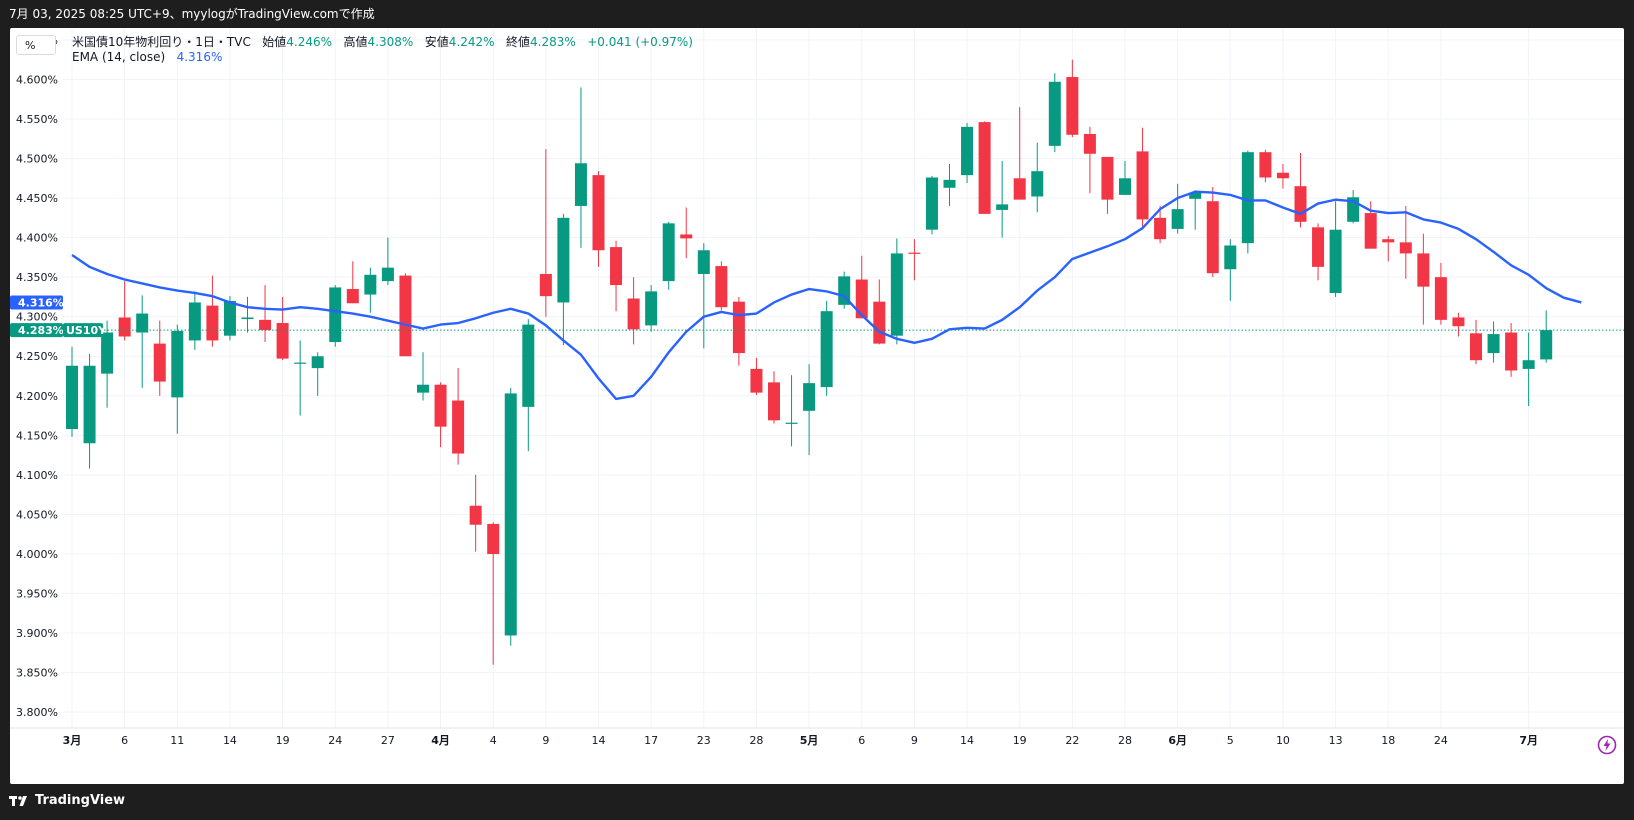 This screenshot has width=1634, height=820. I want to click on x-tick-label: 14, so click(230, 740).